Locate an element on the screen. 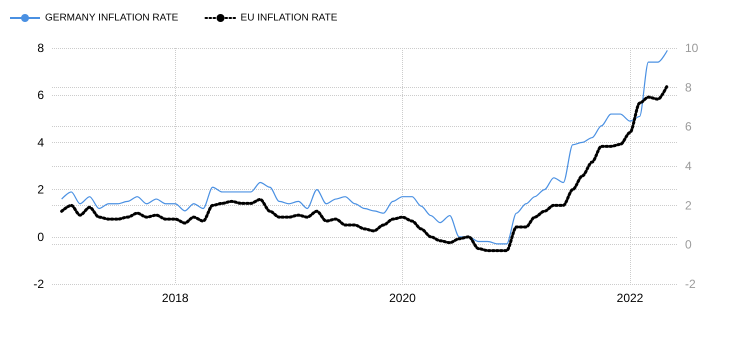  y2-tick-label: 6 is located at coordinates (688, 127).